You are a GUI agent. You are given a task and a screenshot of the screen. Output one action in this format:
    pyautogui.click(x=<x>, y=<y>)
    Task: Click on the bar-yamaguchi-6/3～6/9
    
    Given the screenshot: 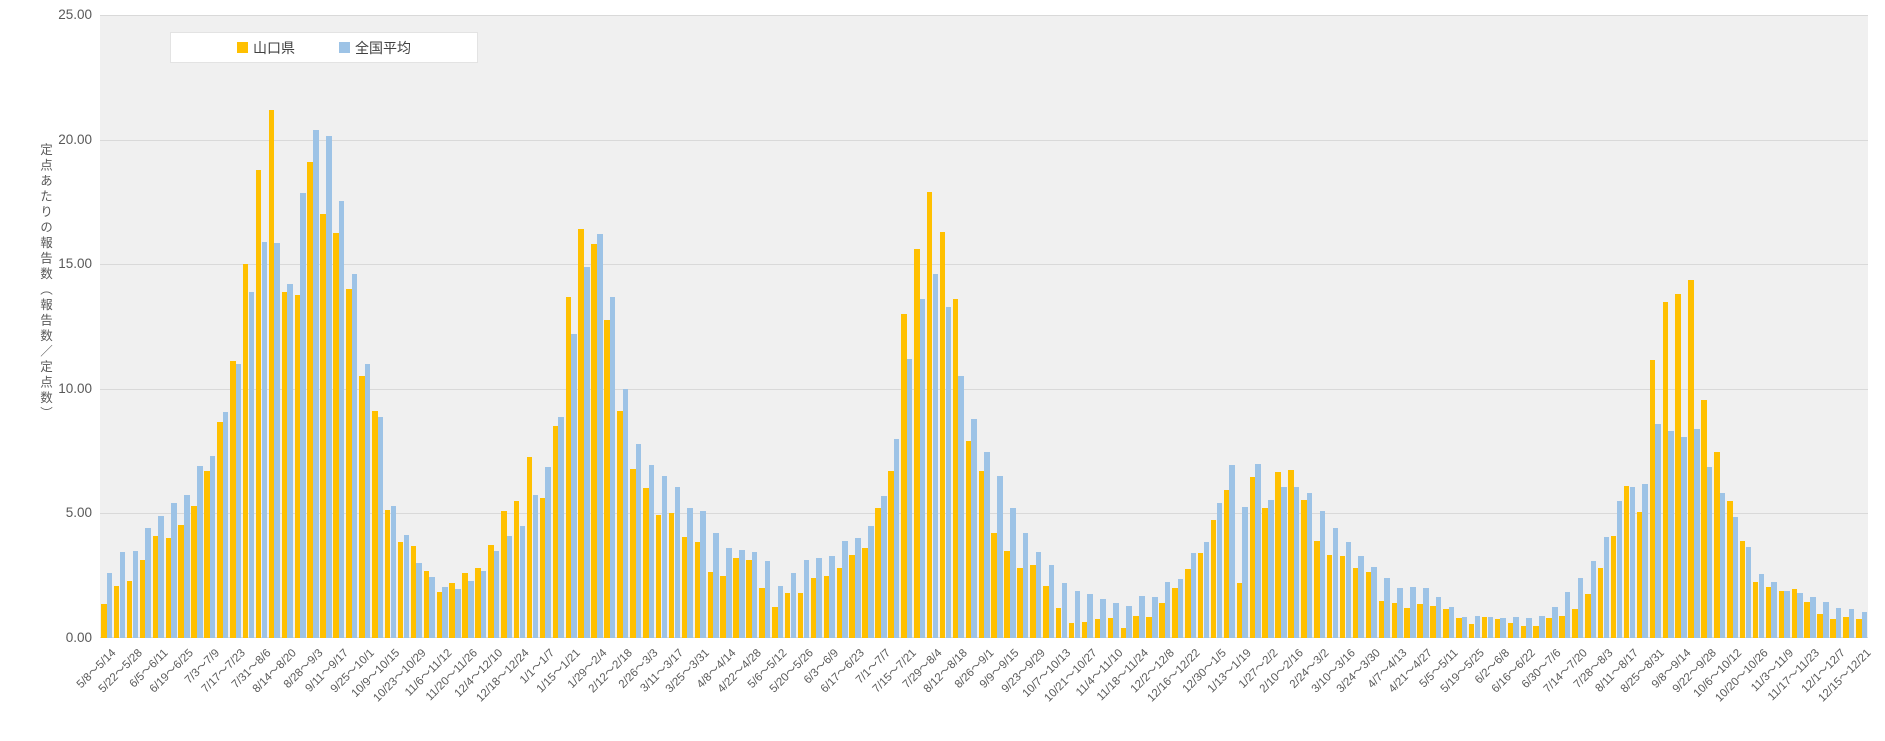 What is the action you would take?
    pyautogui.click(x=826, y=606)
    